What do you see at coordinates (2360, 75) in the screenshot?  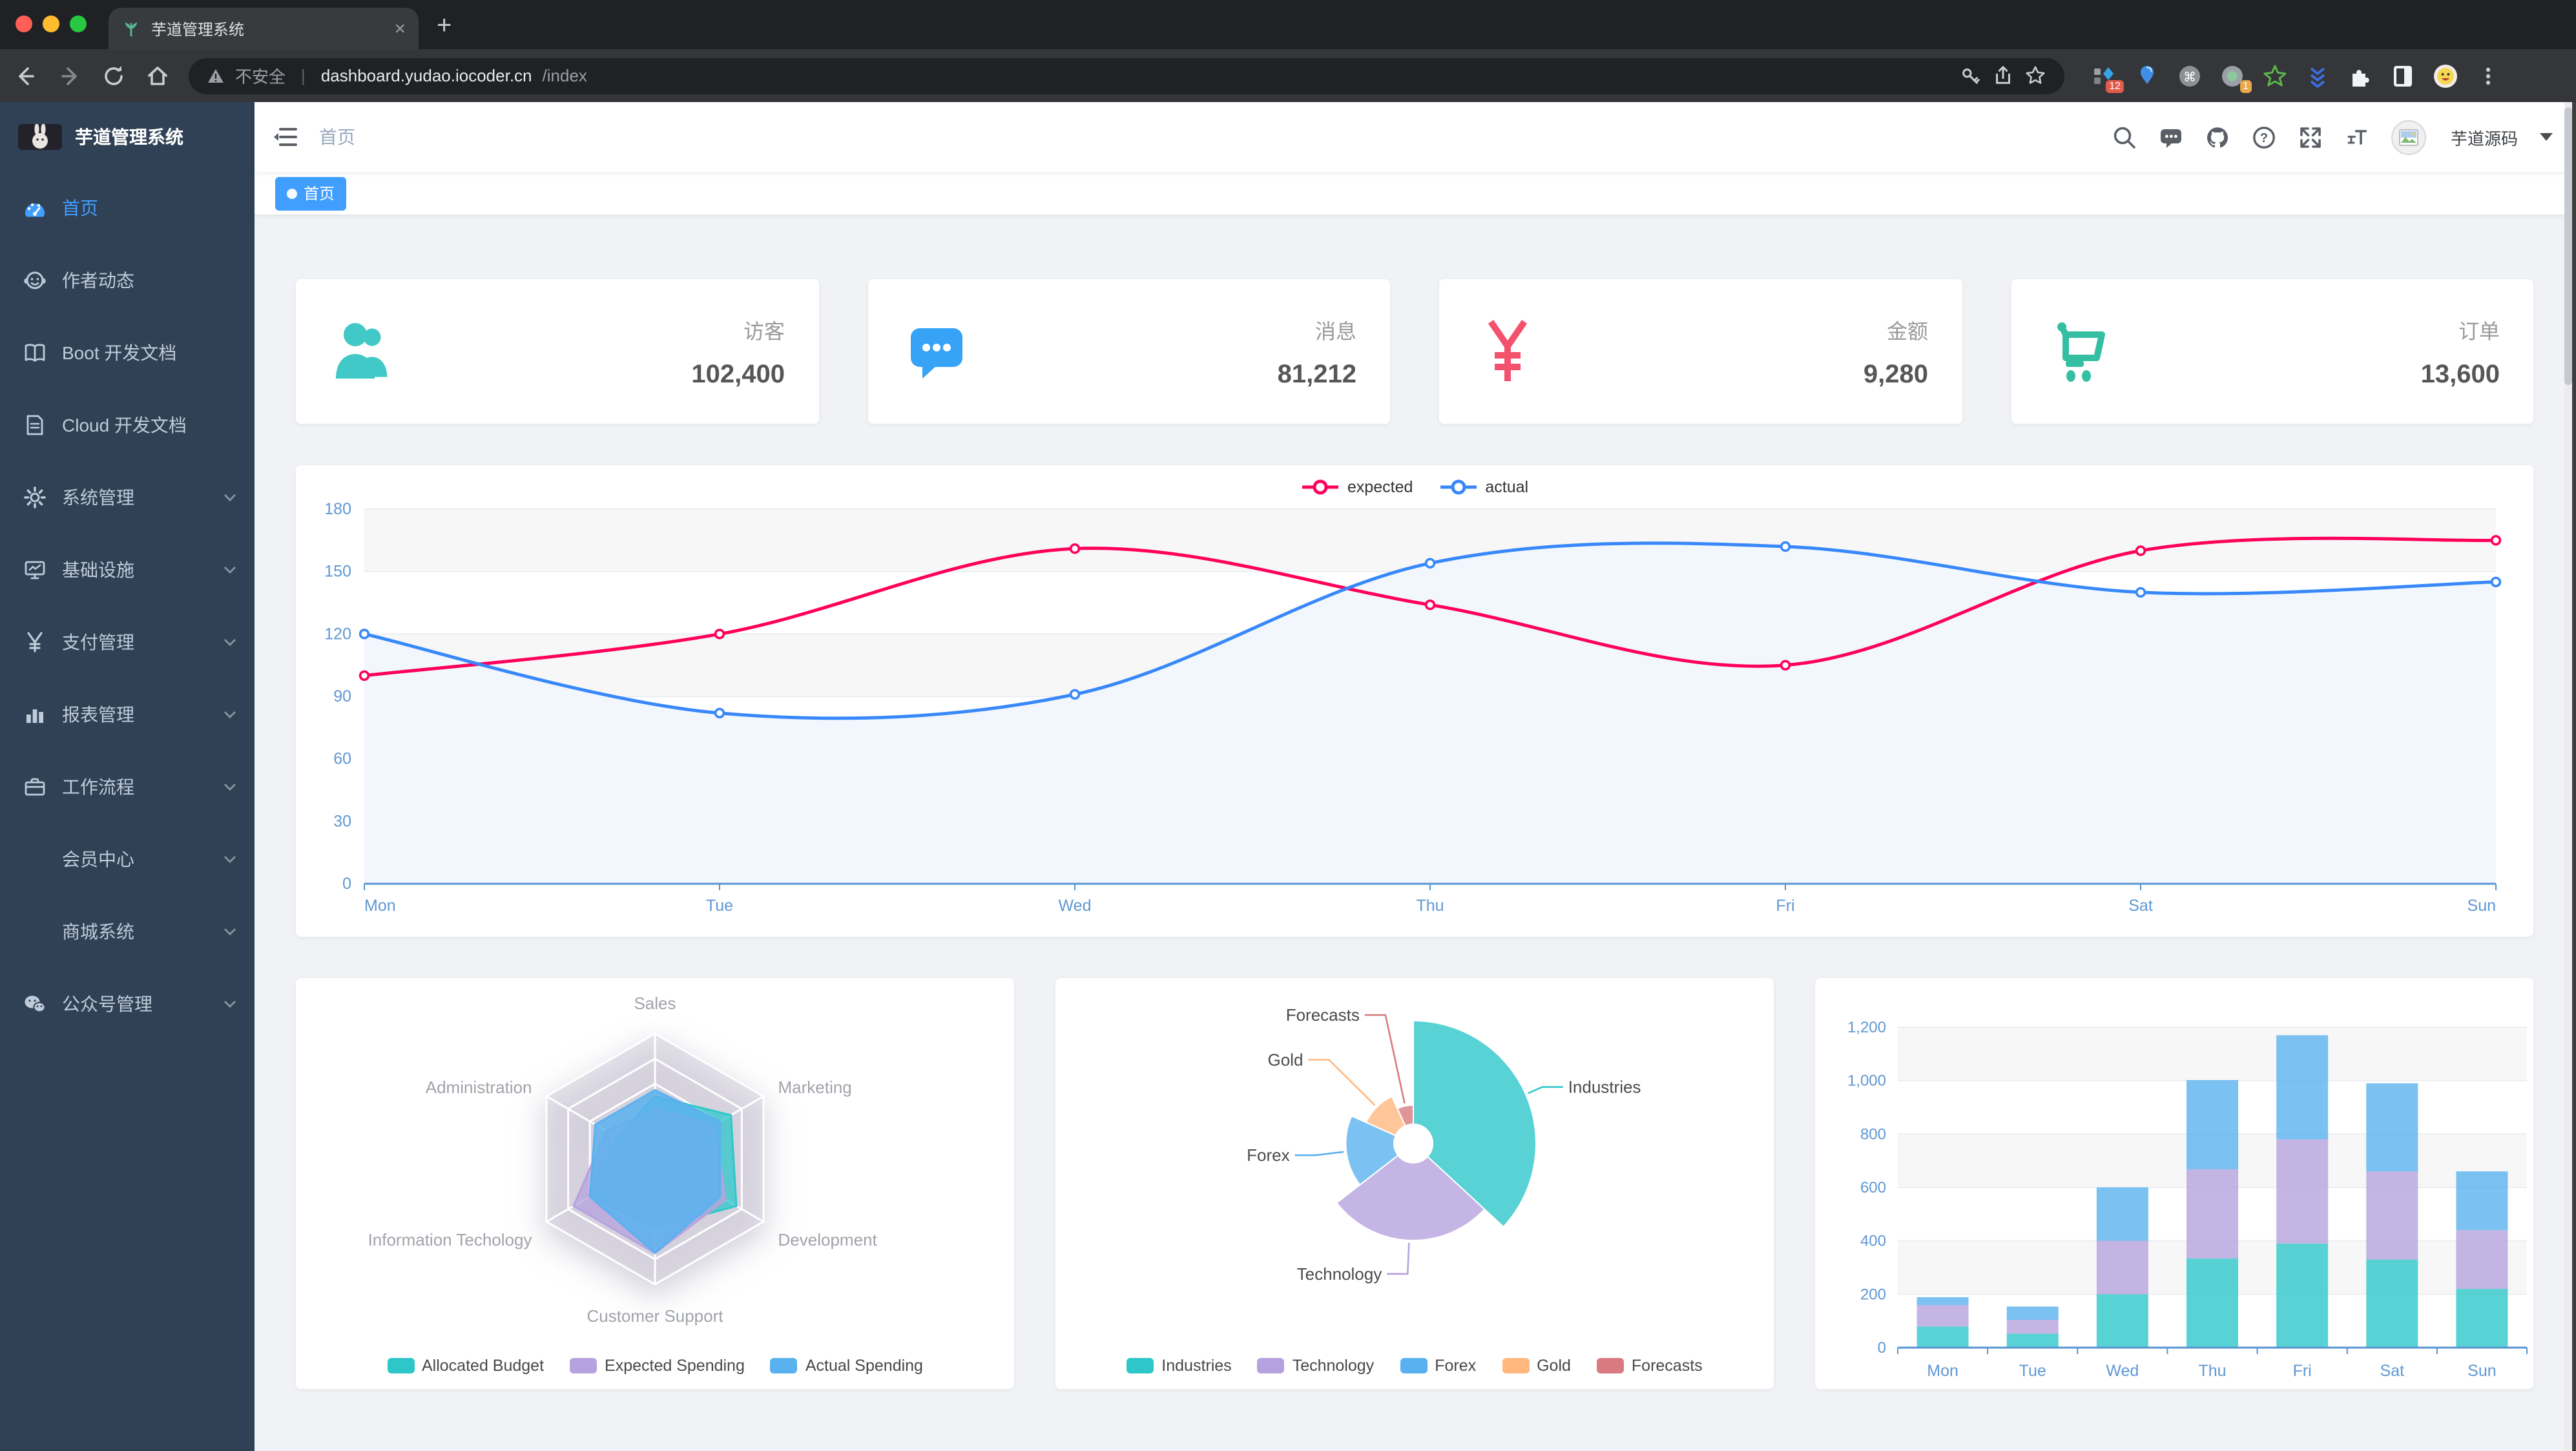 I see `puzzle-extensions-icon` at bounding box center [2360, 75].